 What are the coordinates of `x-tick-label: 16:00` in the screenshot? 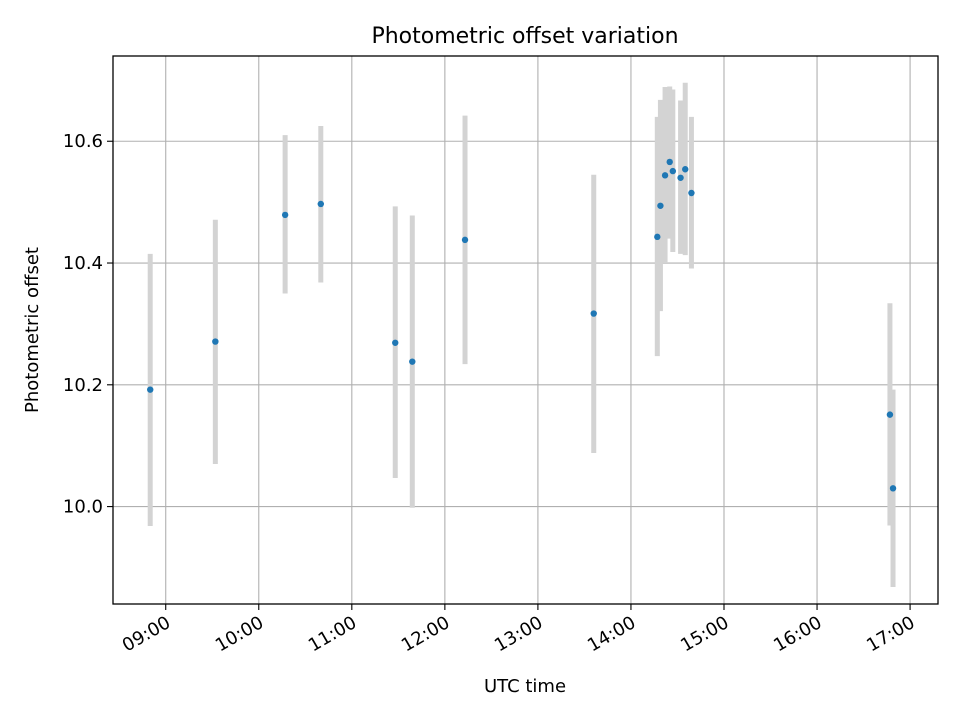 It's located at (797, 634).